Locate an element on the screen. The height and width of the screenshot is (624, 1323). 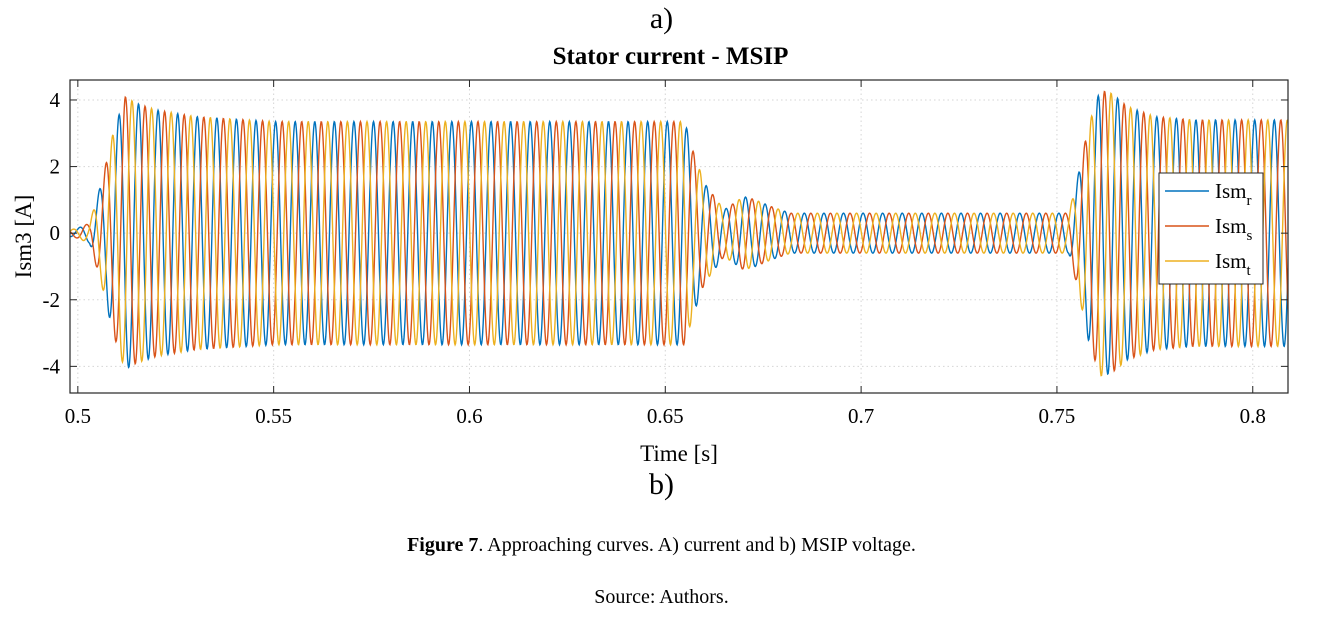
legend-label-s: Isms is located at coordinates (1234, 229).